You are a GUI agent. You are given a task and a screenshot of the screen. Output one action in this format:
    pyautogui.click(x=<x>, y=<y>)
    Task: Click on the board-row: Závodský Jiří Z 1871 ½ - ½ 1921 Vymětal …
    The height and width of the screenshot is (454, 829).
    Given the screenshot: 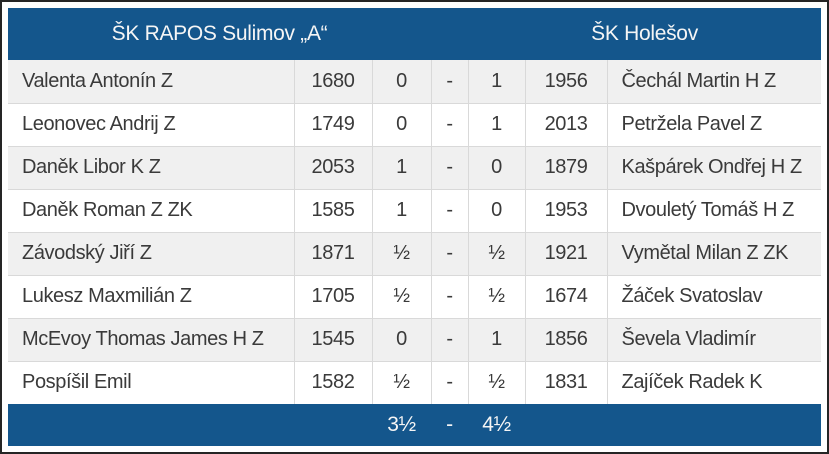 What is the action you would take?
    pyautogui.click(x=415, y=253)
    